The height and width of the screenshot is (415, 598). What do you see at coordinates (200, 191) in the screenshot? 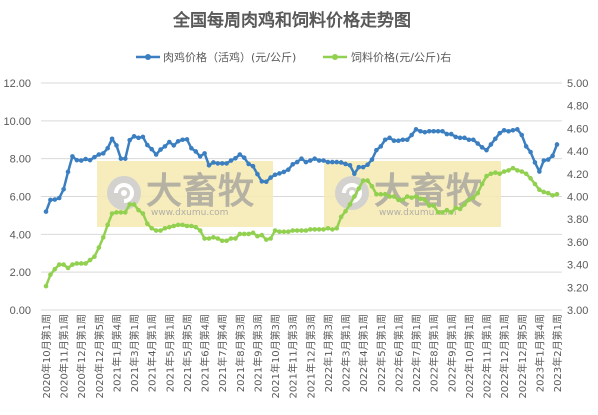
I see `watermark-brand: 大畜牧` at bounding box center [200, 191].